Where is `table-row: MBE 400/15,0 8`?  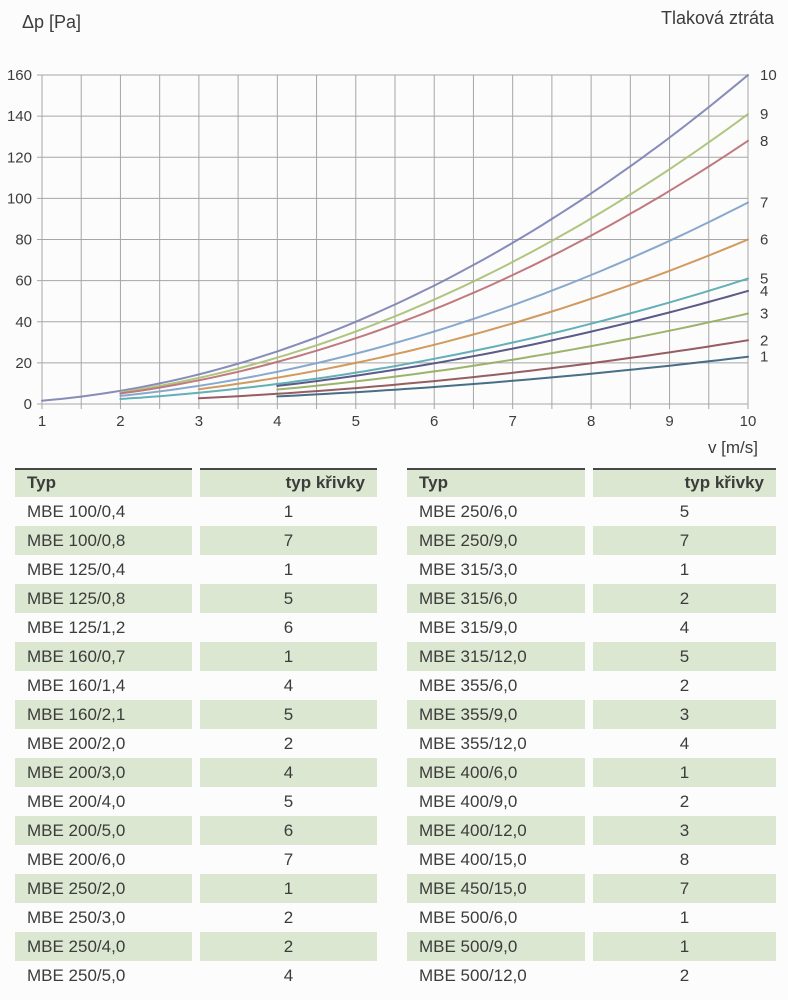
table-row: MBE 400/15,0 8 is located at coordinates (591, 859).